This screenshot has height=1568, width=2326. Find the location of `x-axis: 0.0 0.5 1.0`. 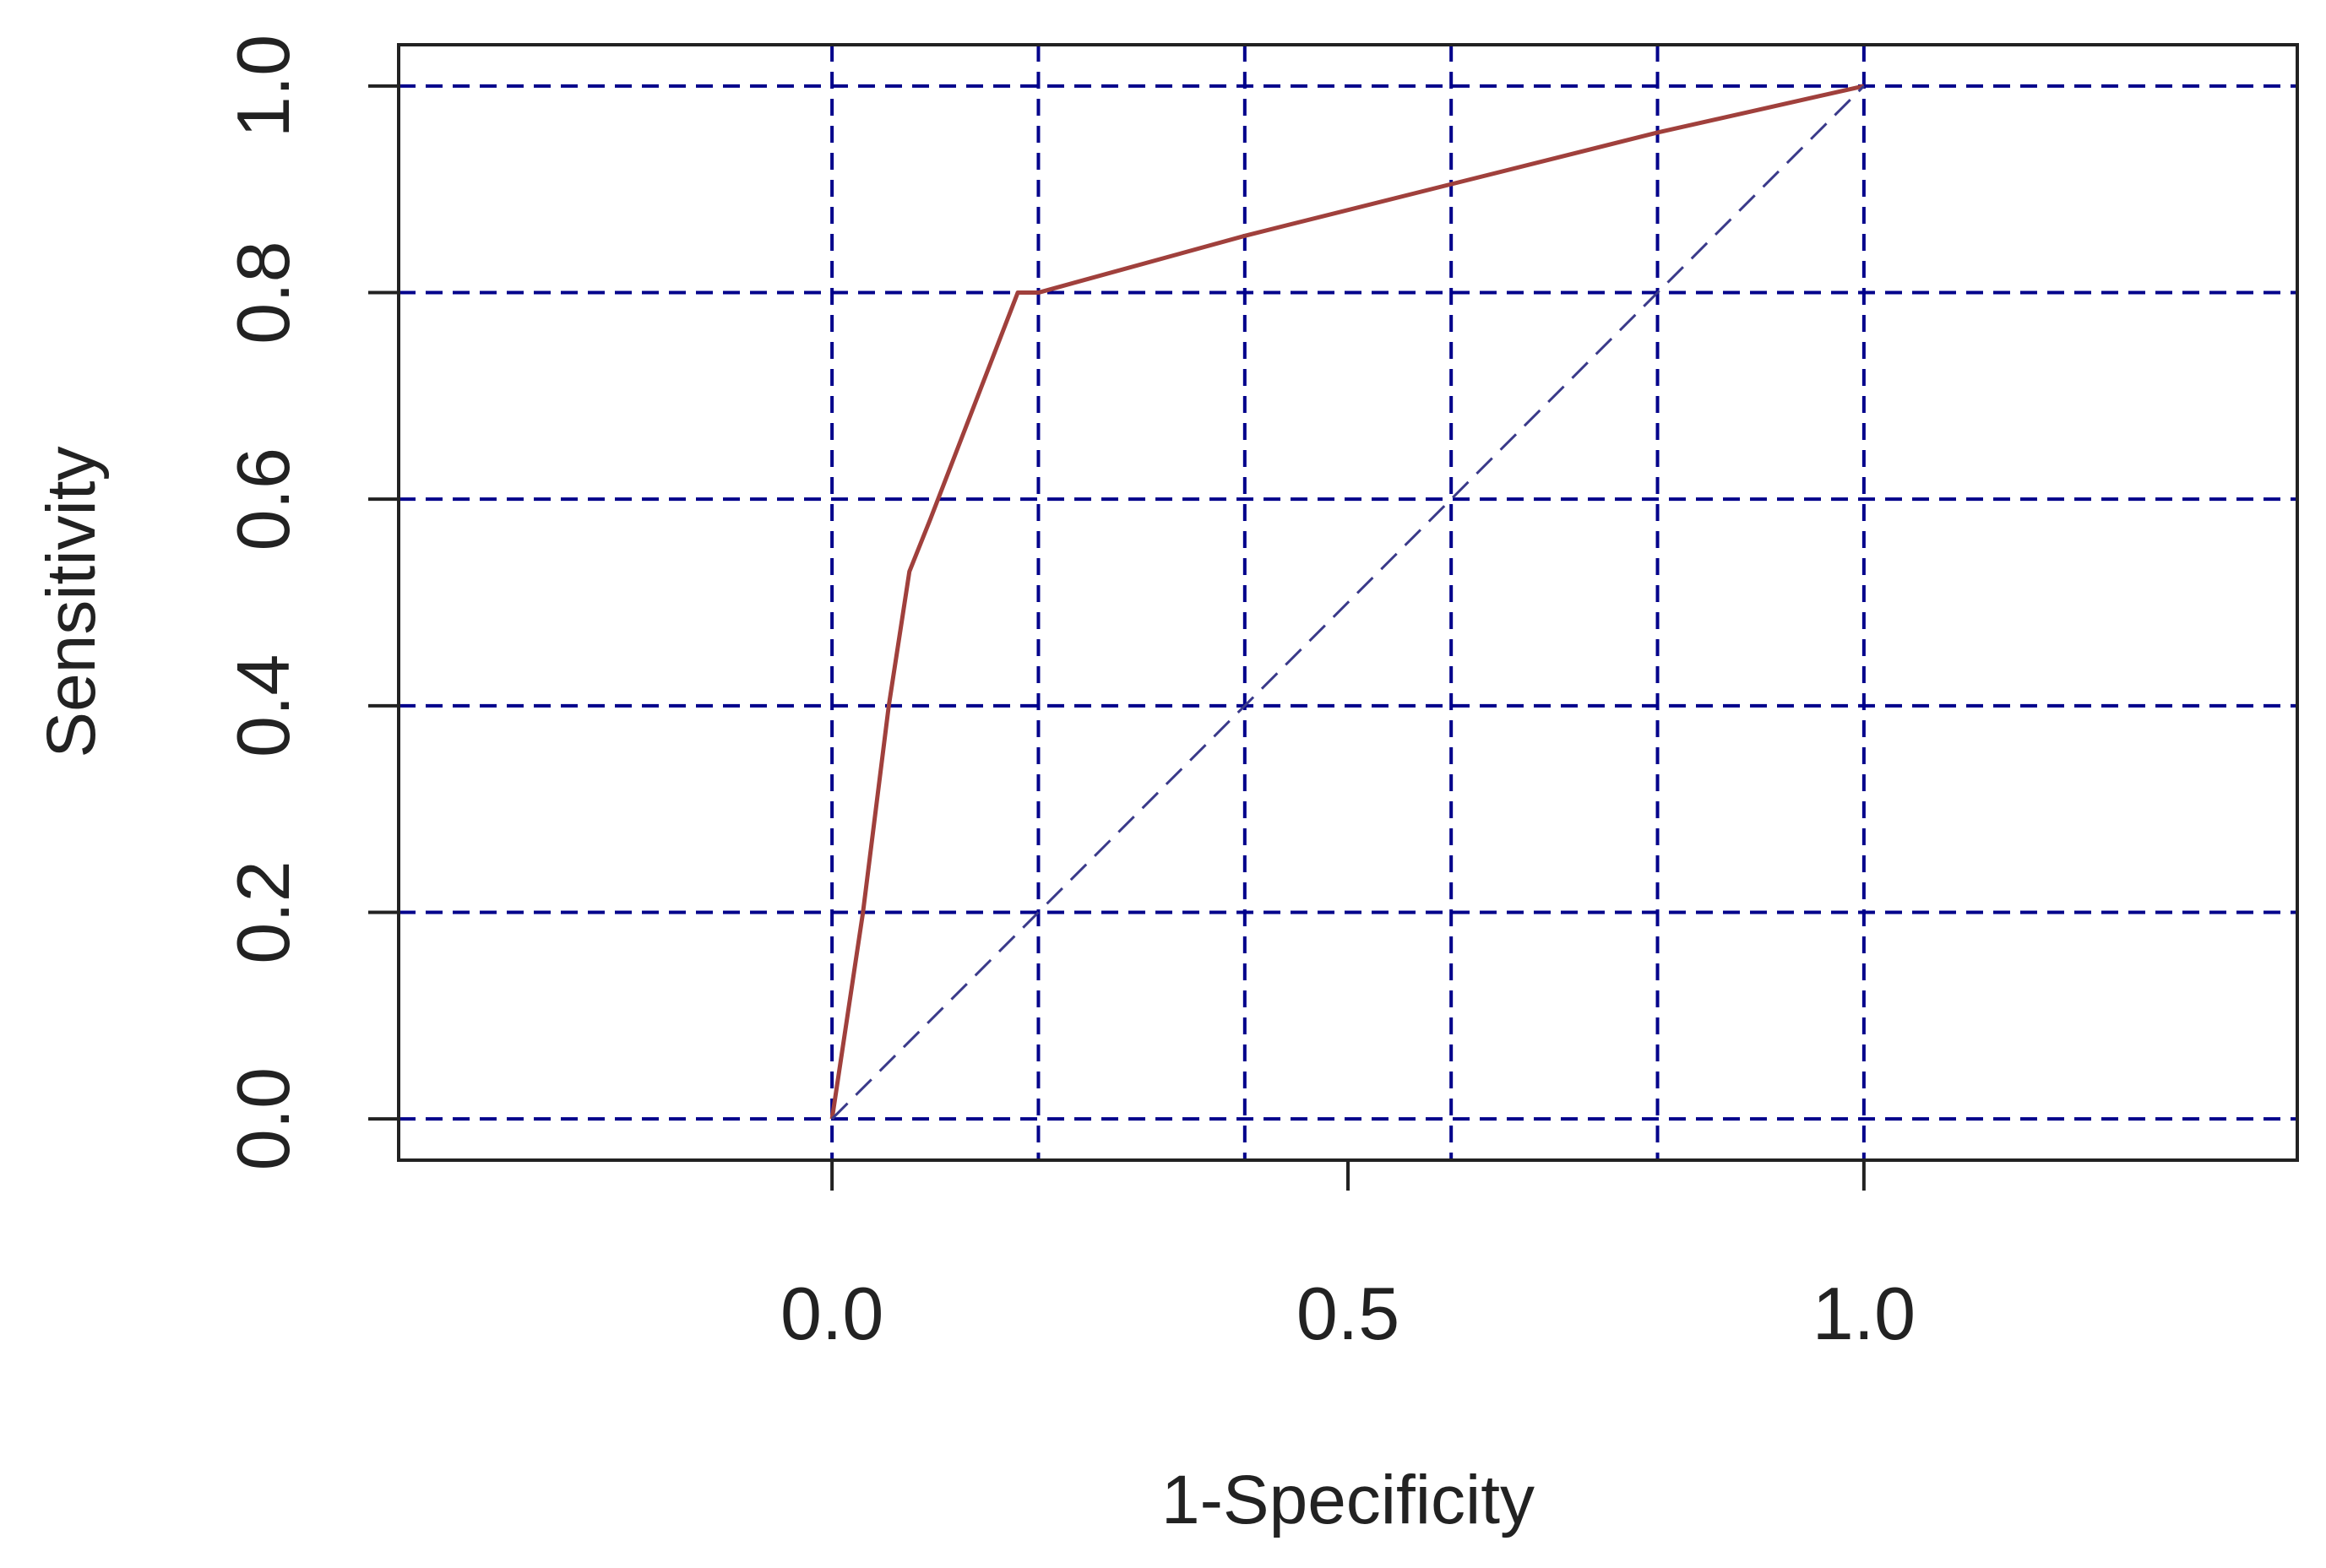

x-axis: 0.0 0.5 1.0 is located at coordinates (1348, 1258).